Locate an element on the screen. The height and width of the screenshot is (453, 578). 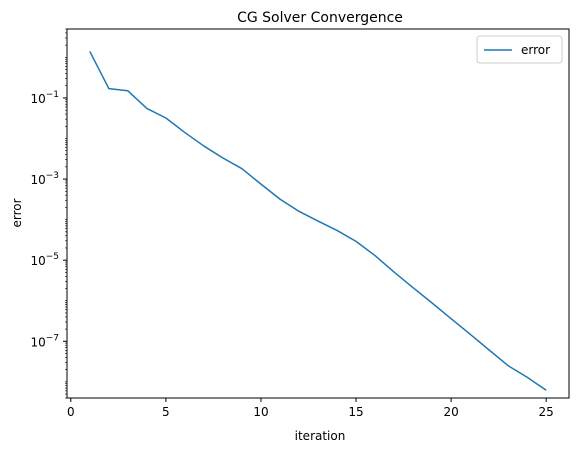
x-tick-label: 10 is located at coordinates (260, 412).